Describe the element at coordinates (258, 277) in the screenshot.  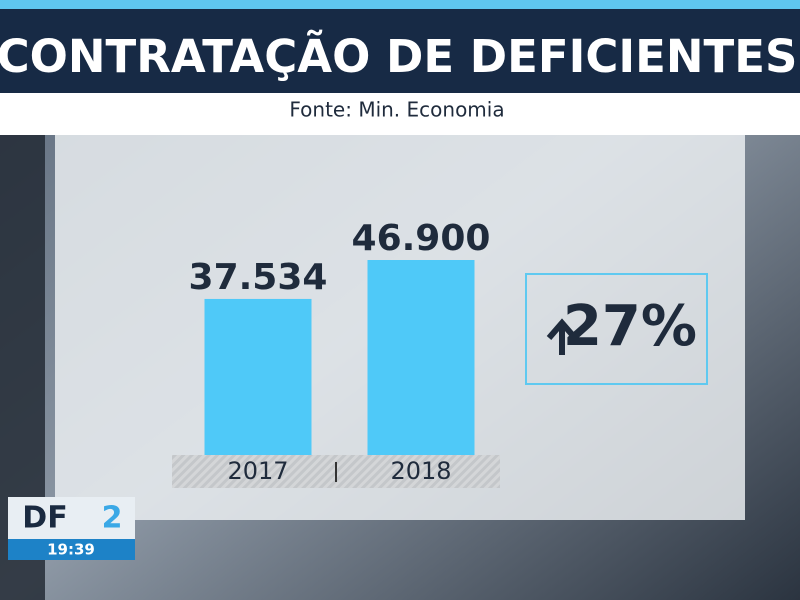
I see `value-label: 37.534` at that location.